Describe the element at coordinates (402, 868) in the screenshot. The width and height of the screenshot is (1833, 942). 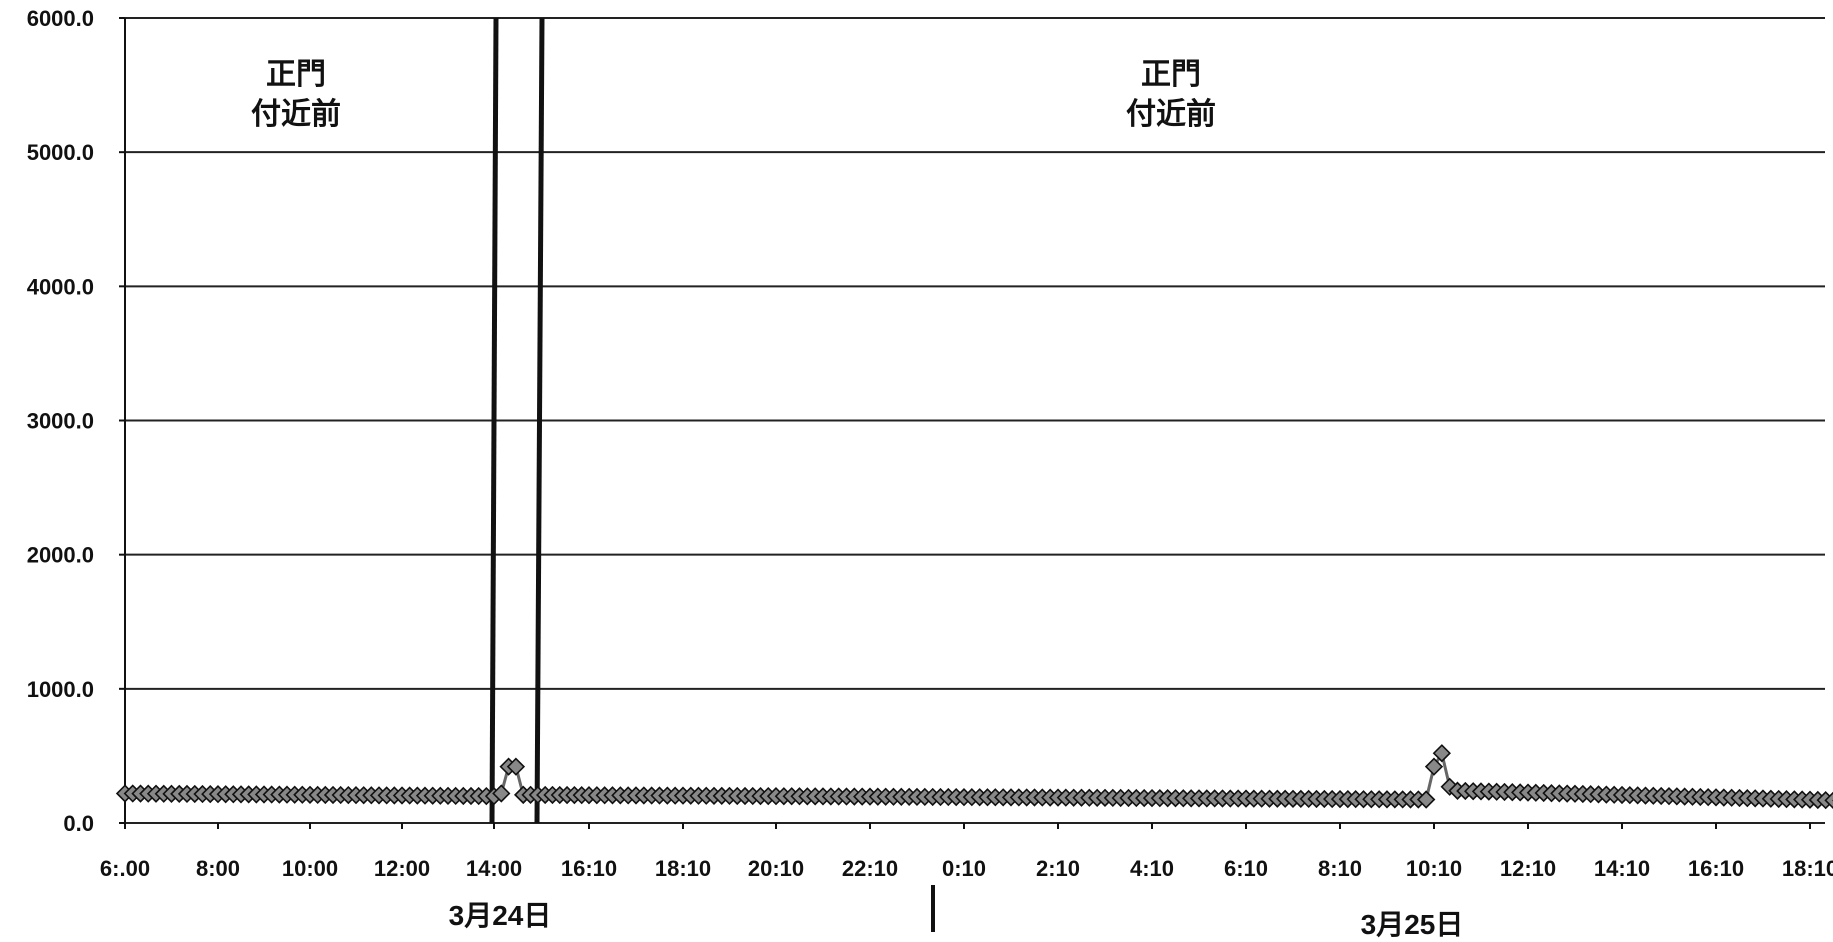
I see `x-tick-label: 12:00` at that location.